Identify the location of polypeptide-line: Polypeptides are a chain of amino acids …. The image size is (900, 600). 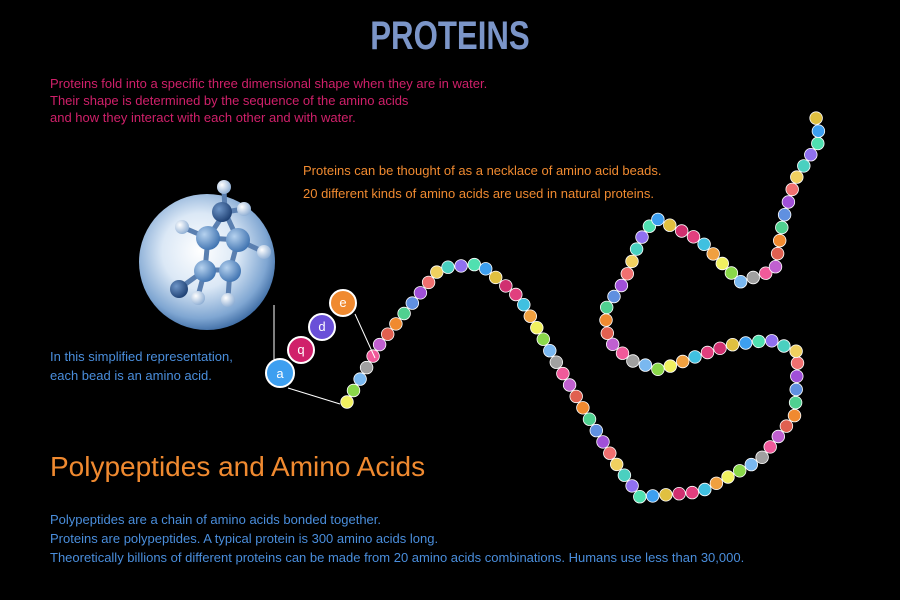
(216, 519).